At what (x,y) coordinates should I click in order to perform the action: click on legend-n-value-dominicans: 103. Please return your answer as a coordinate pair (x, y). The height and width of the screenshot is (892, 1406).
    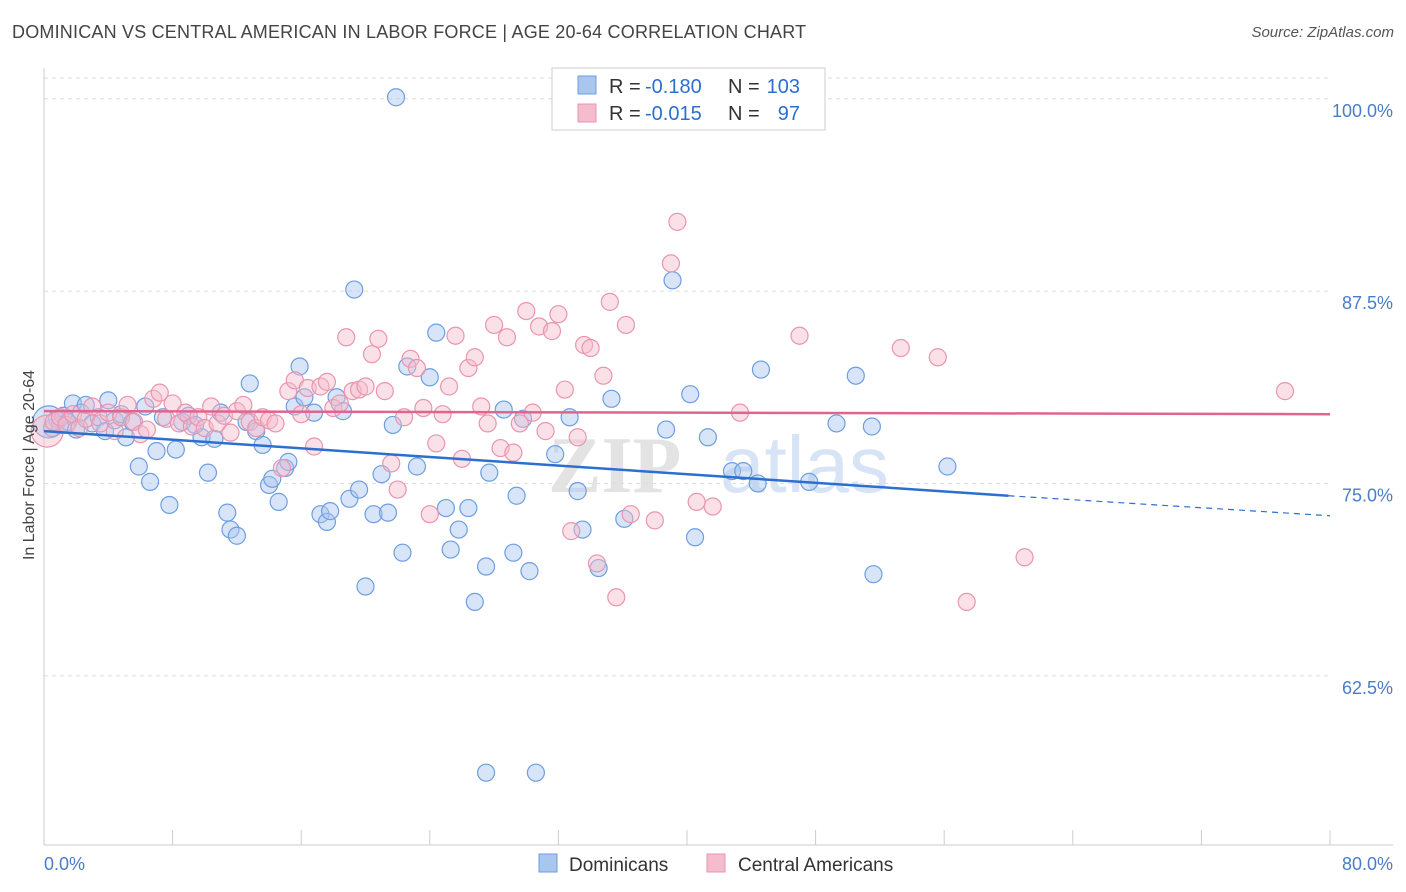
    Looking at the image, I should click on (783, 87).